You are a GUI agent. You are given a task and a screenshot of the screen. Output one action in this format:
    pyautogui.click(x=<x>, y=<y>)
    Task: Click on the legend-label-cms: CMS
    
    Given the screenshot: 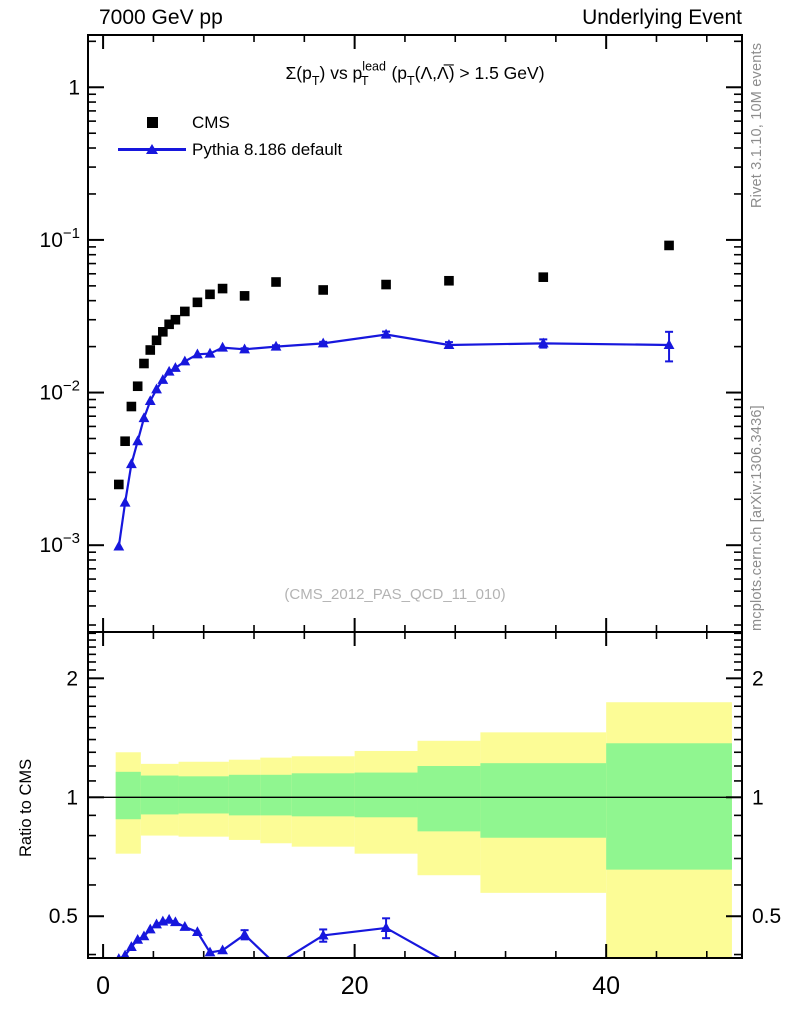 What is the action you would take?
    pyautogui.click(x=211, y=122)
    